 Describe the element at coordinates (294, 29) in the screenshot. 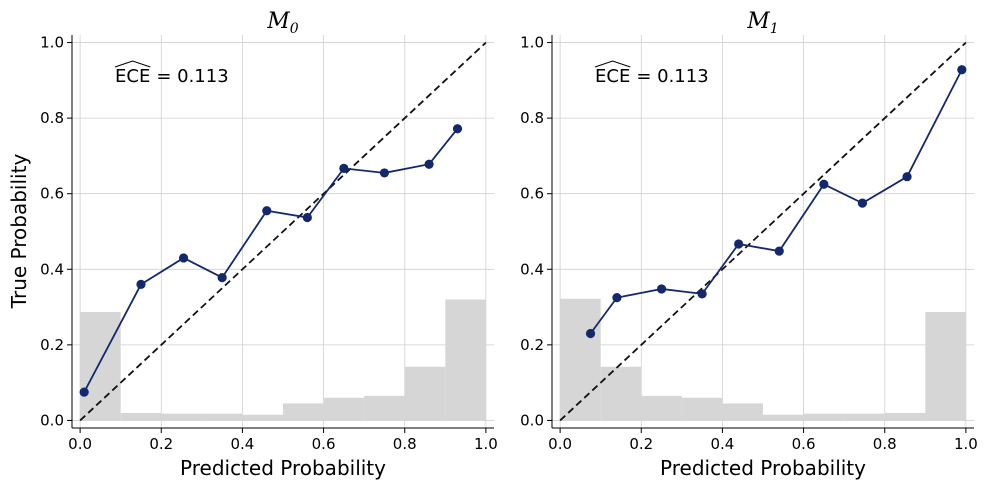

I see `panel-title-subscript: 0` at that location.